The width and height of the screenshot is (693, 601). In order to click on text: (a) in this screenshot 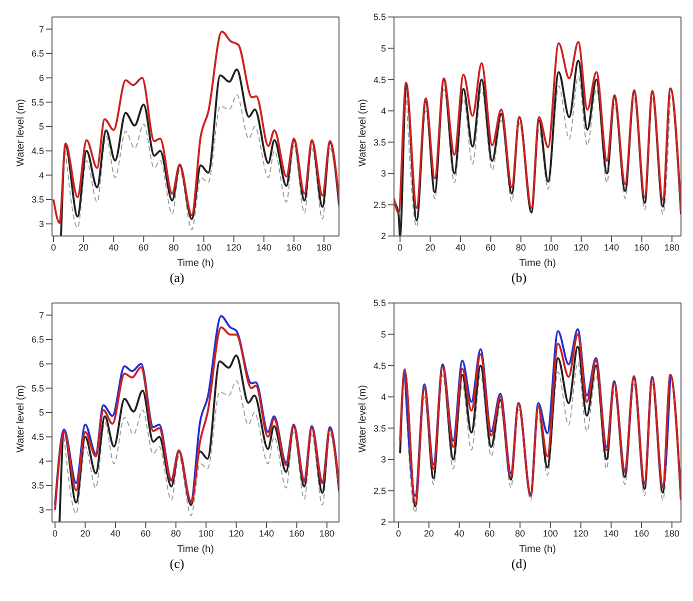, I will do `click(177, 278)`.